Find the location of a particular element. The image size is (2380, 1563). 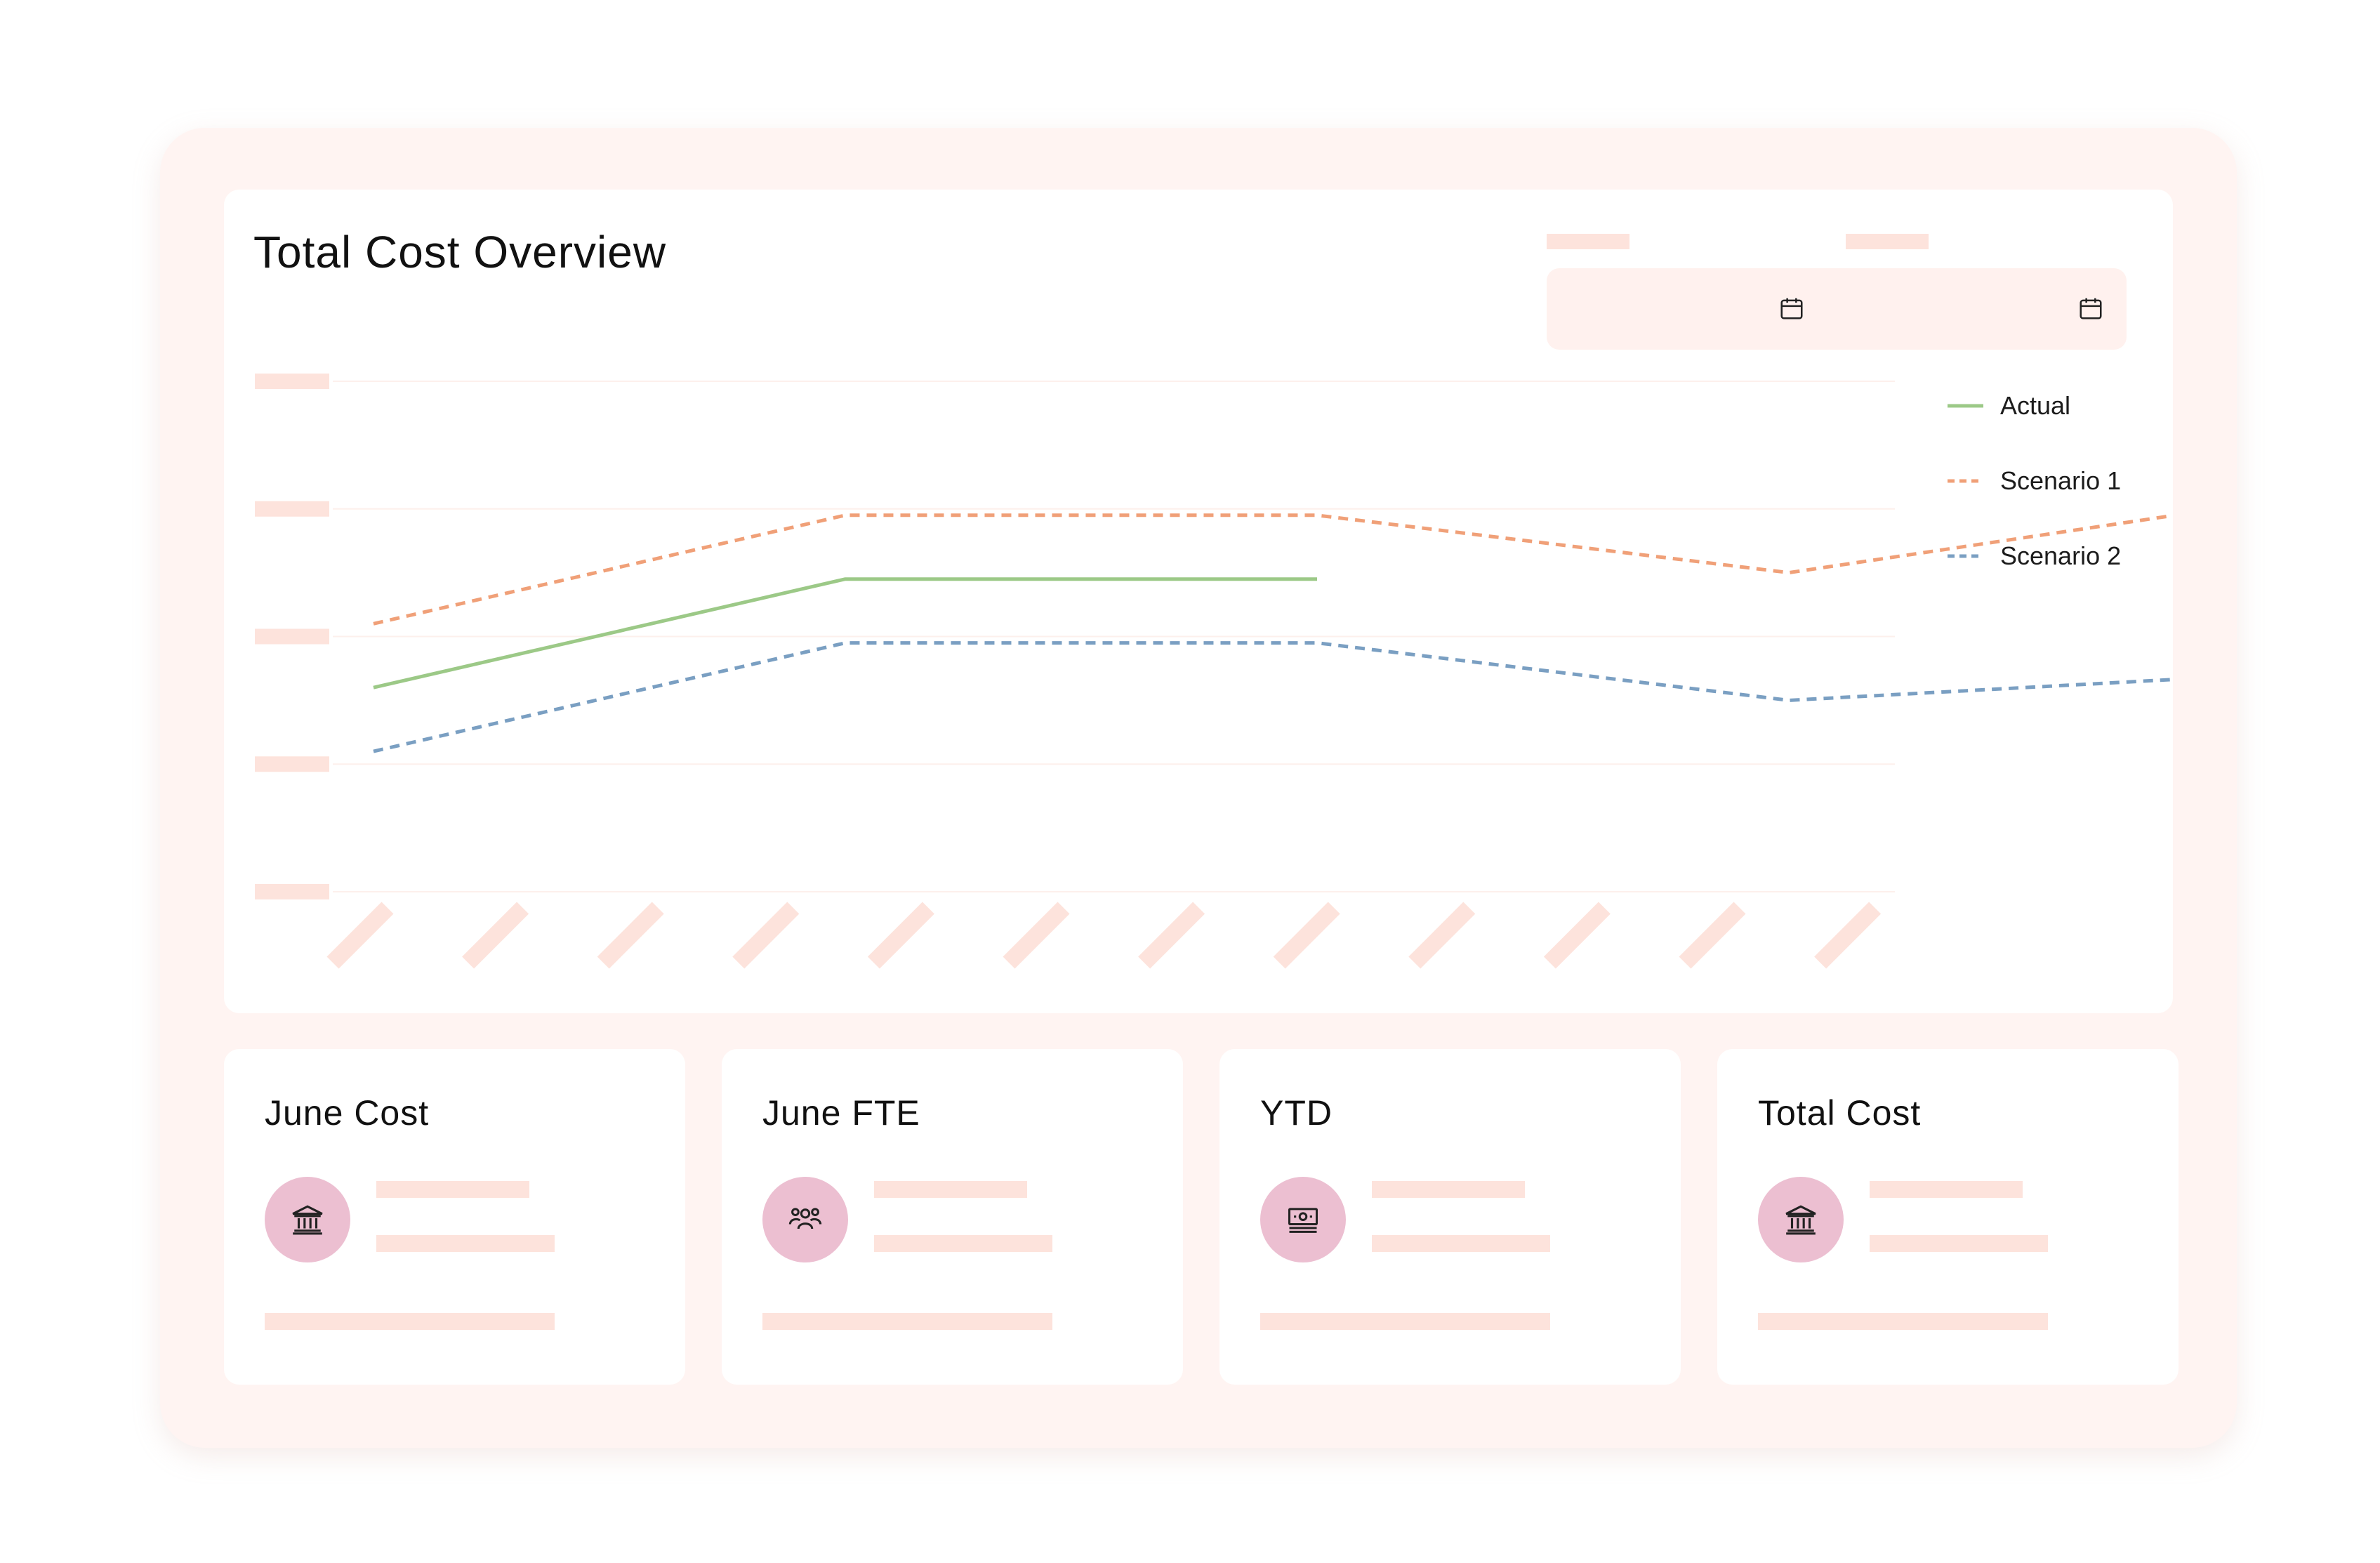

kpi-title: YTD is located at coordinates (1296, 1113).